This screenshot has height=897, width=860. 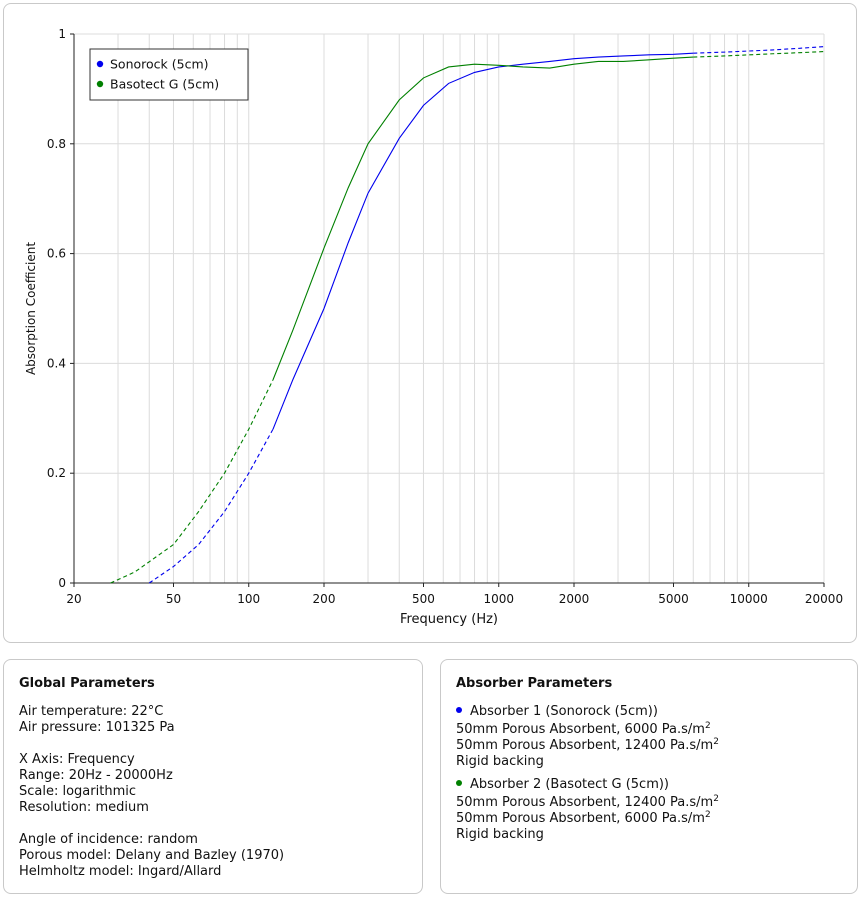 I want to click on absorber-1-name: Absorber 1 (Sonorock (5cm)), so click(x=564, y=711).